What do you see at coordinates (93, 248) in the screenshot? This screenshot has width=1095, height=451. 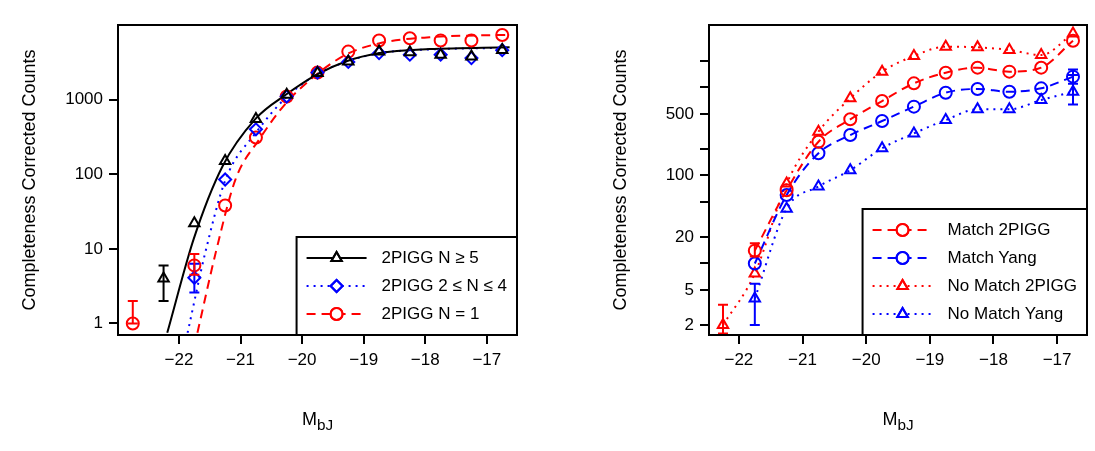 I see `y-tick-label: 10` at bounding box center [93, 248].